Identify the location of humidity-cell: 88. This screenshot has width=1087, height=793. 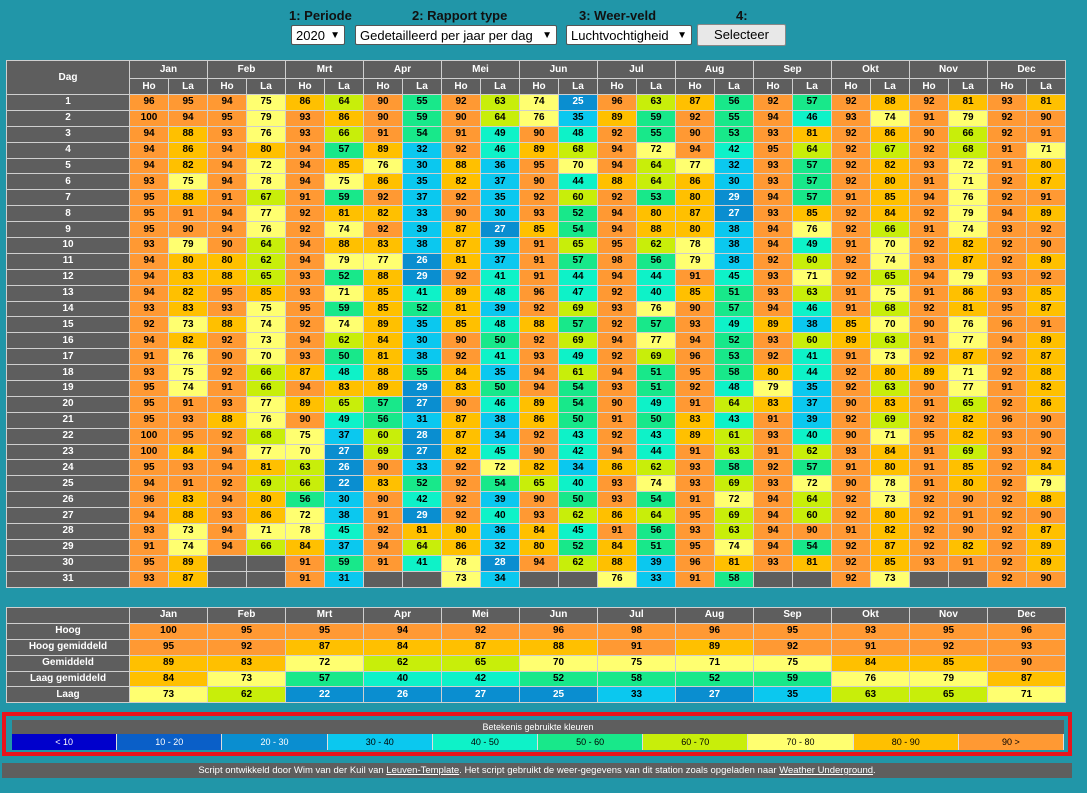
(188, 198).